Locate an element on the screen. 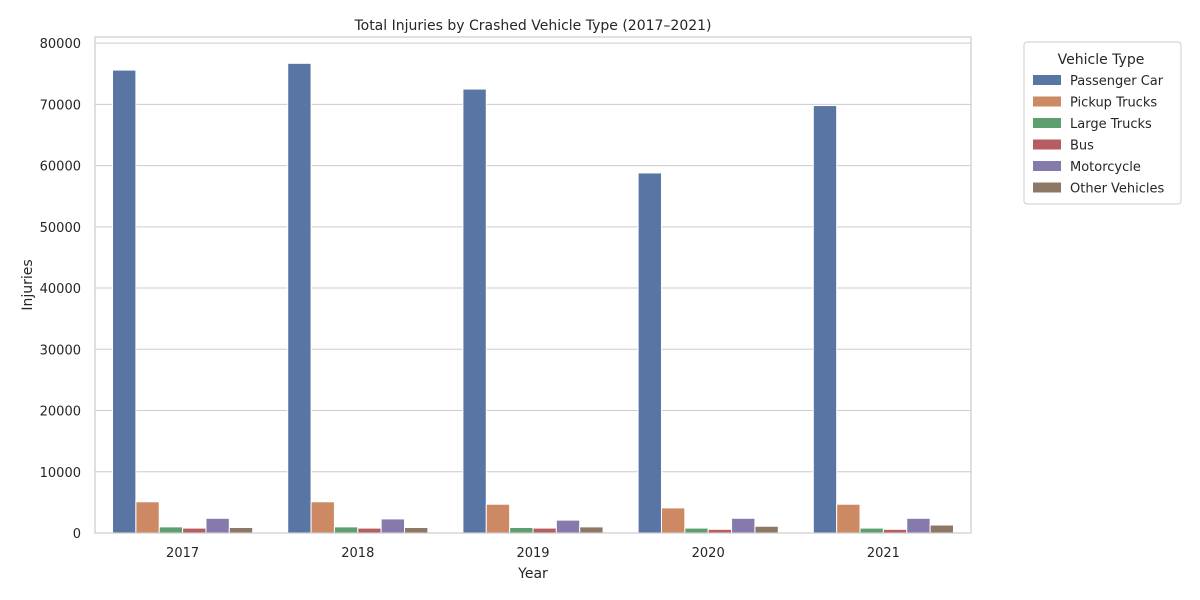  bar-large-trucks-2021 is located at coordinates (871, 530).